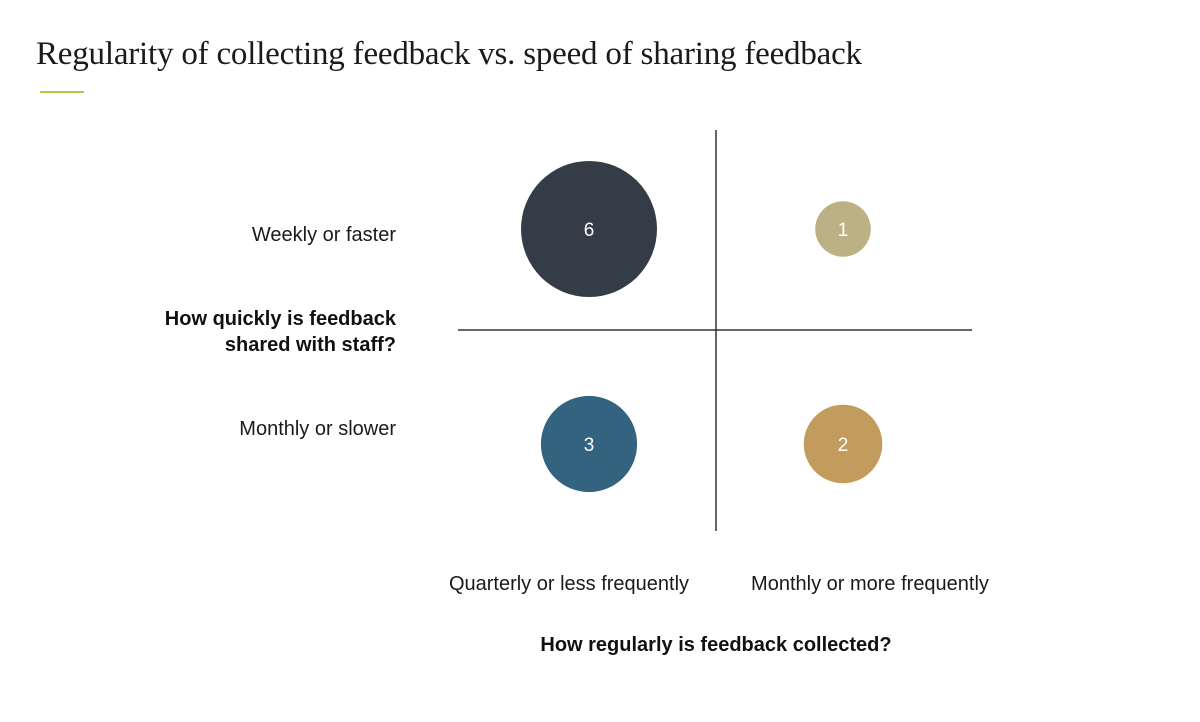 This screenshot has height=722, width=1200. What do you see at coordinates (317, 429) in the screenshot?
I see `y-tick-monthly-or-slower: Monthly or slower` at bounding box center [317, 429].